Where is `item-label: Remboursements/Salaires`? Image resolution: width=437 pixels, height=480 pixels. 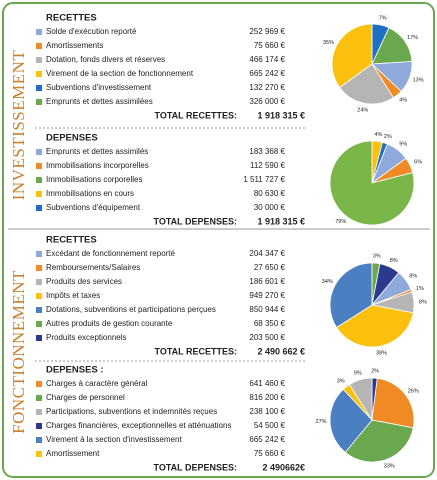
item-label: Remboursements/Salaires is located at coordinates (93, 267).